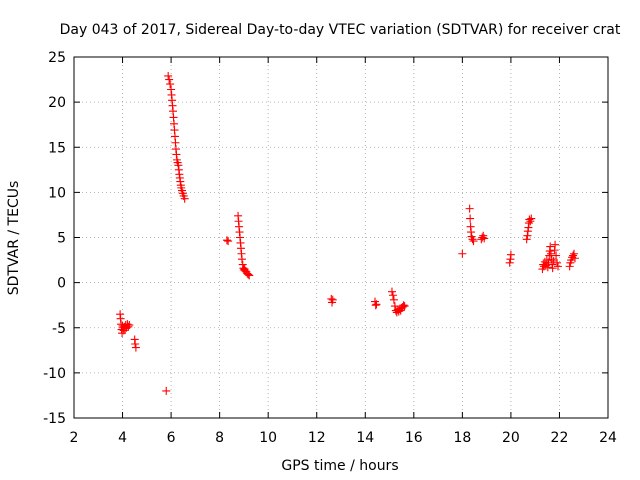  Describe the element at coordinates (462, 438) in the screenshot. I see `x-tick-label: 18` at that location.